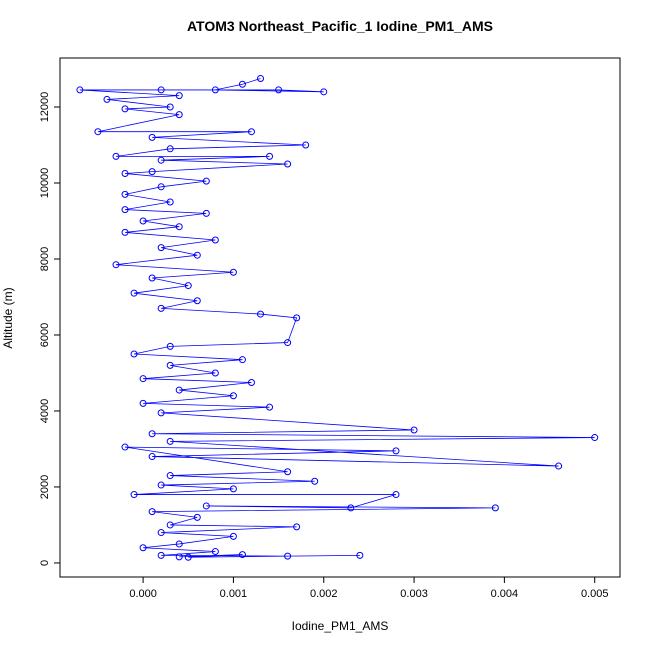 The image size is (650, 655). Describe the element at coordinates (45, 563) in the screenshot. I see `y-tick-label: 0` at that location.